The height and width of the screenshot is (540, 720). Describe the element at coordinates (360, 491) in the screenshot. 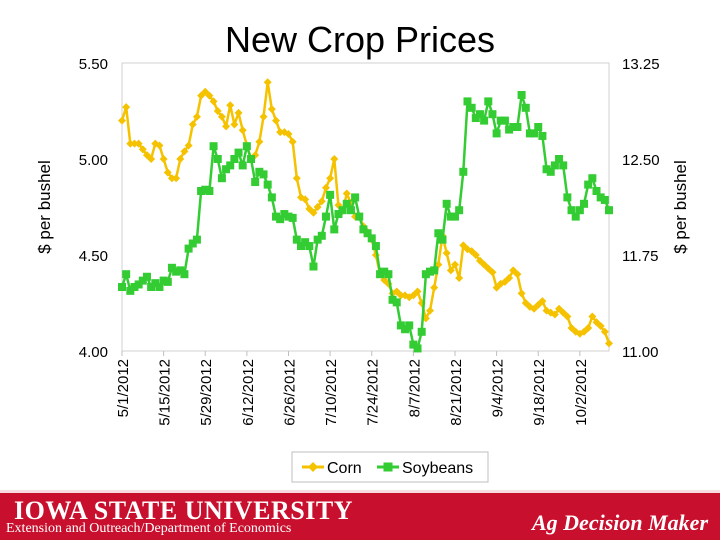

I see `footer-divider` at that location.